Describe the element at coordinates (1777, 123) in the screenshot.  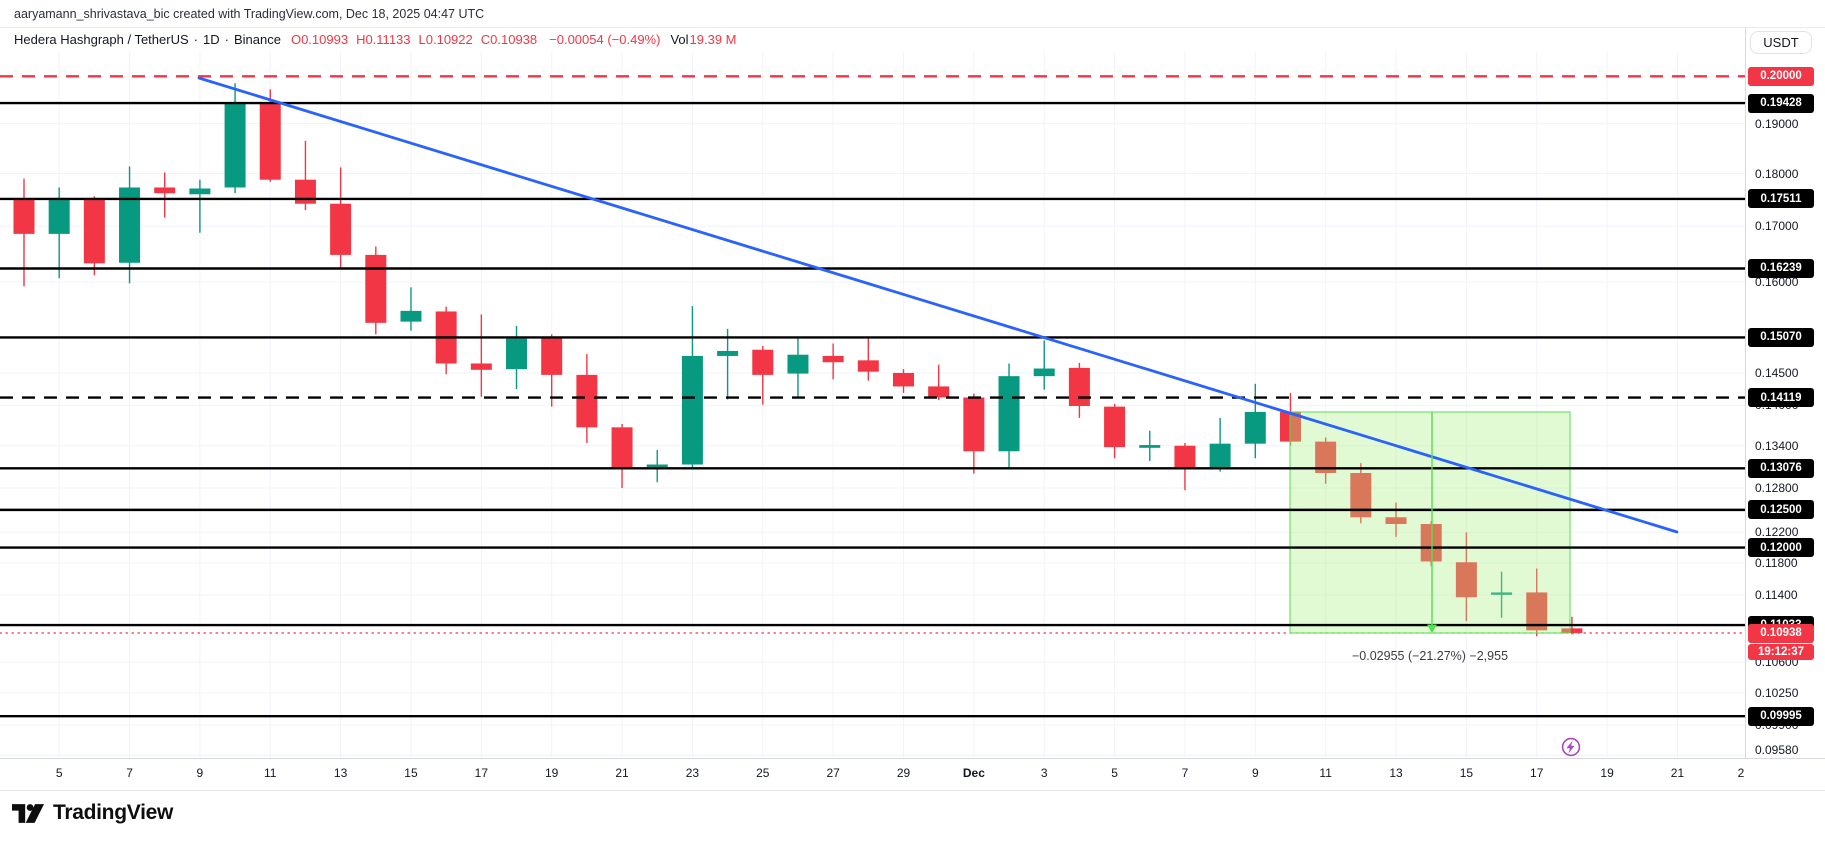
I see `price-scale-label: 0.19000` at that location.